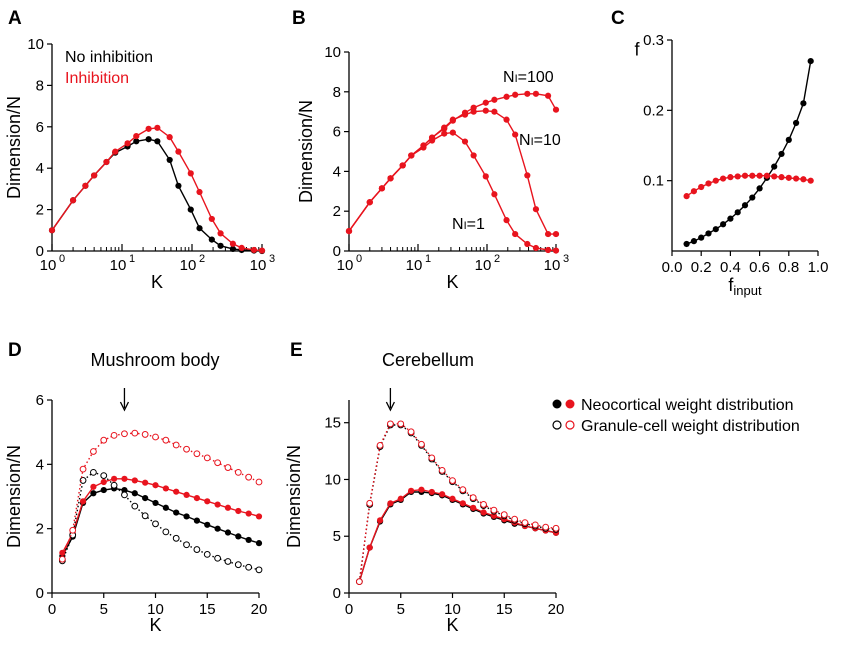 Image resolution: width=867 pixels, height=646 pixels. Describe the element at coordinates (701, 267) in the screenshot. I see `x-tick-label: 0.2` at that location.